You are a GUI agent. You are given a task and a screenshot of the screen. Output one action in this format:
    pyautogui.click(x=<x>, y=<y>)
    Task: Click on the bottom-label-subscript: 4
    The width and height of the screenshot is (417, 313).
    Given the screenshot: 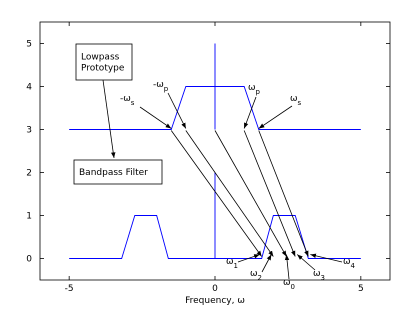 What is the action you would take?
    pyautogui.click(x=353, y=266)
    